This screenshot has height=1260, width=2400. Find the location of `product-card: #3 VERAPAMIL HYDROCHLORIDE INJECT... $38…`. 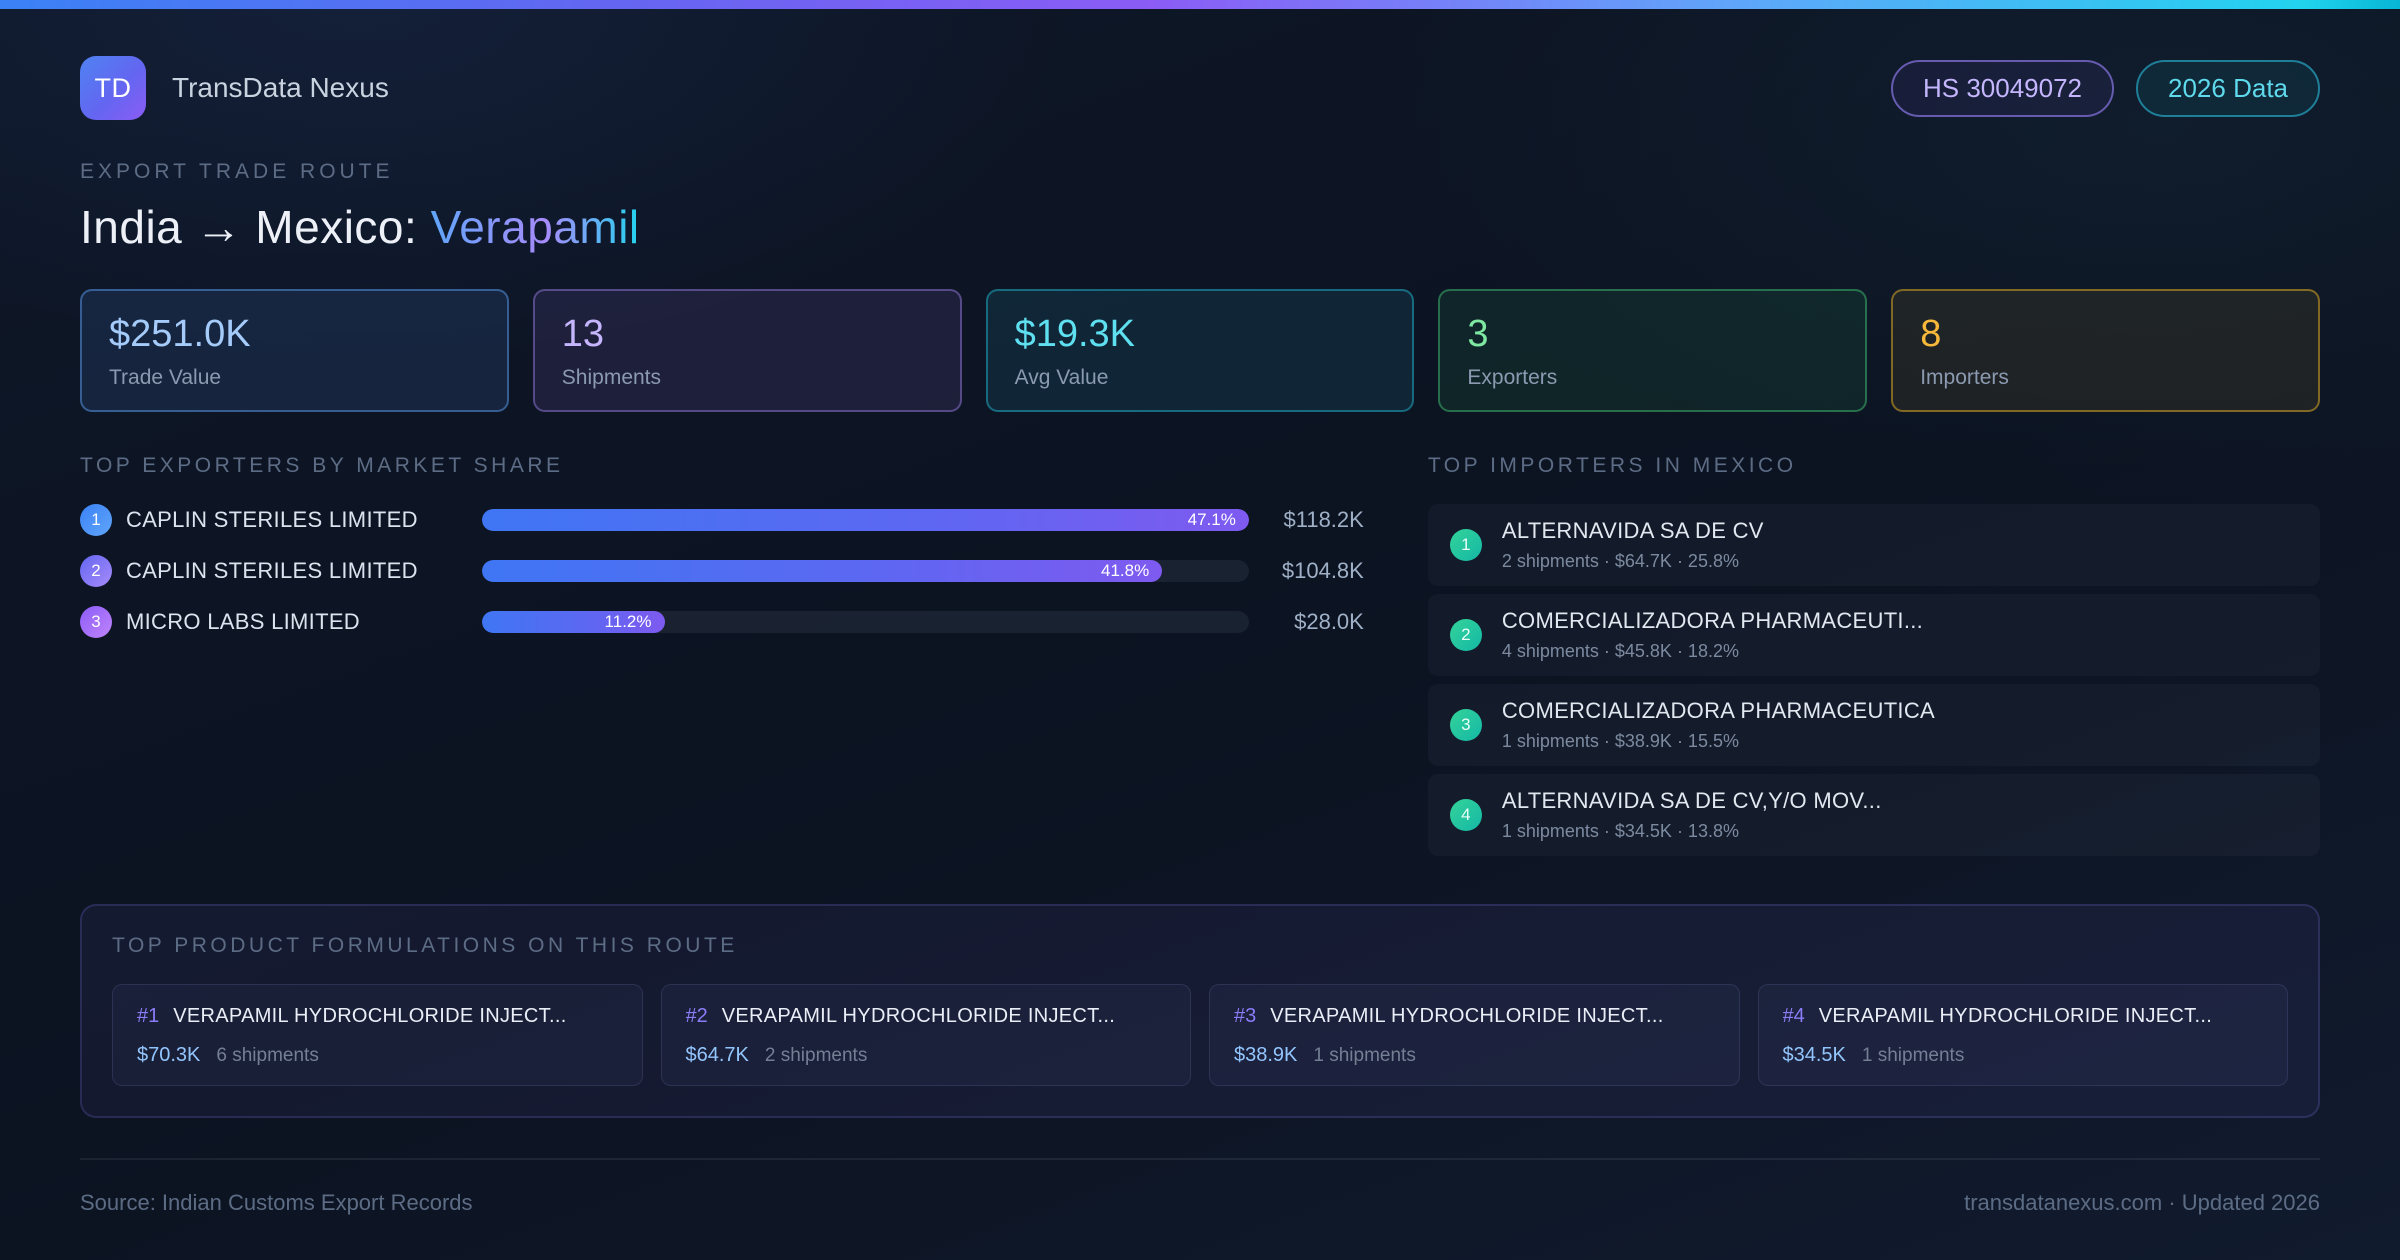

product-card: #3 VERAPAMIL HYDROCHLORIDE INJECT... $38… is located at coordinates (1474, 1035).